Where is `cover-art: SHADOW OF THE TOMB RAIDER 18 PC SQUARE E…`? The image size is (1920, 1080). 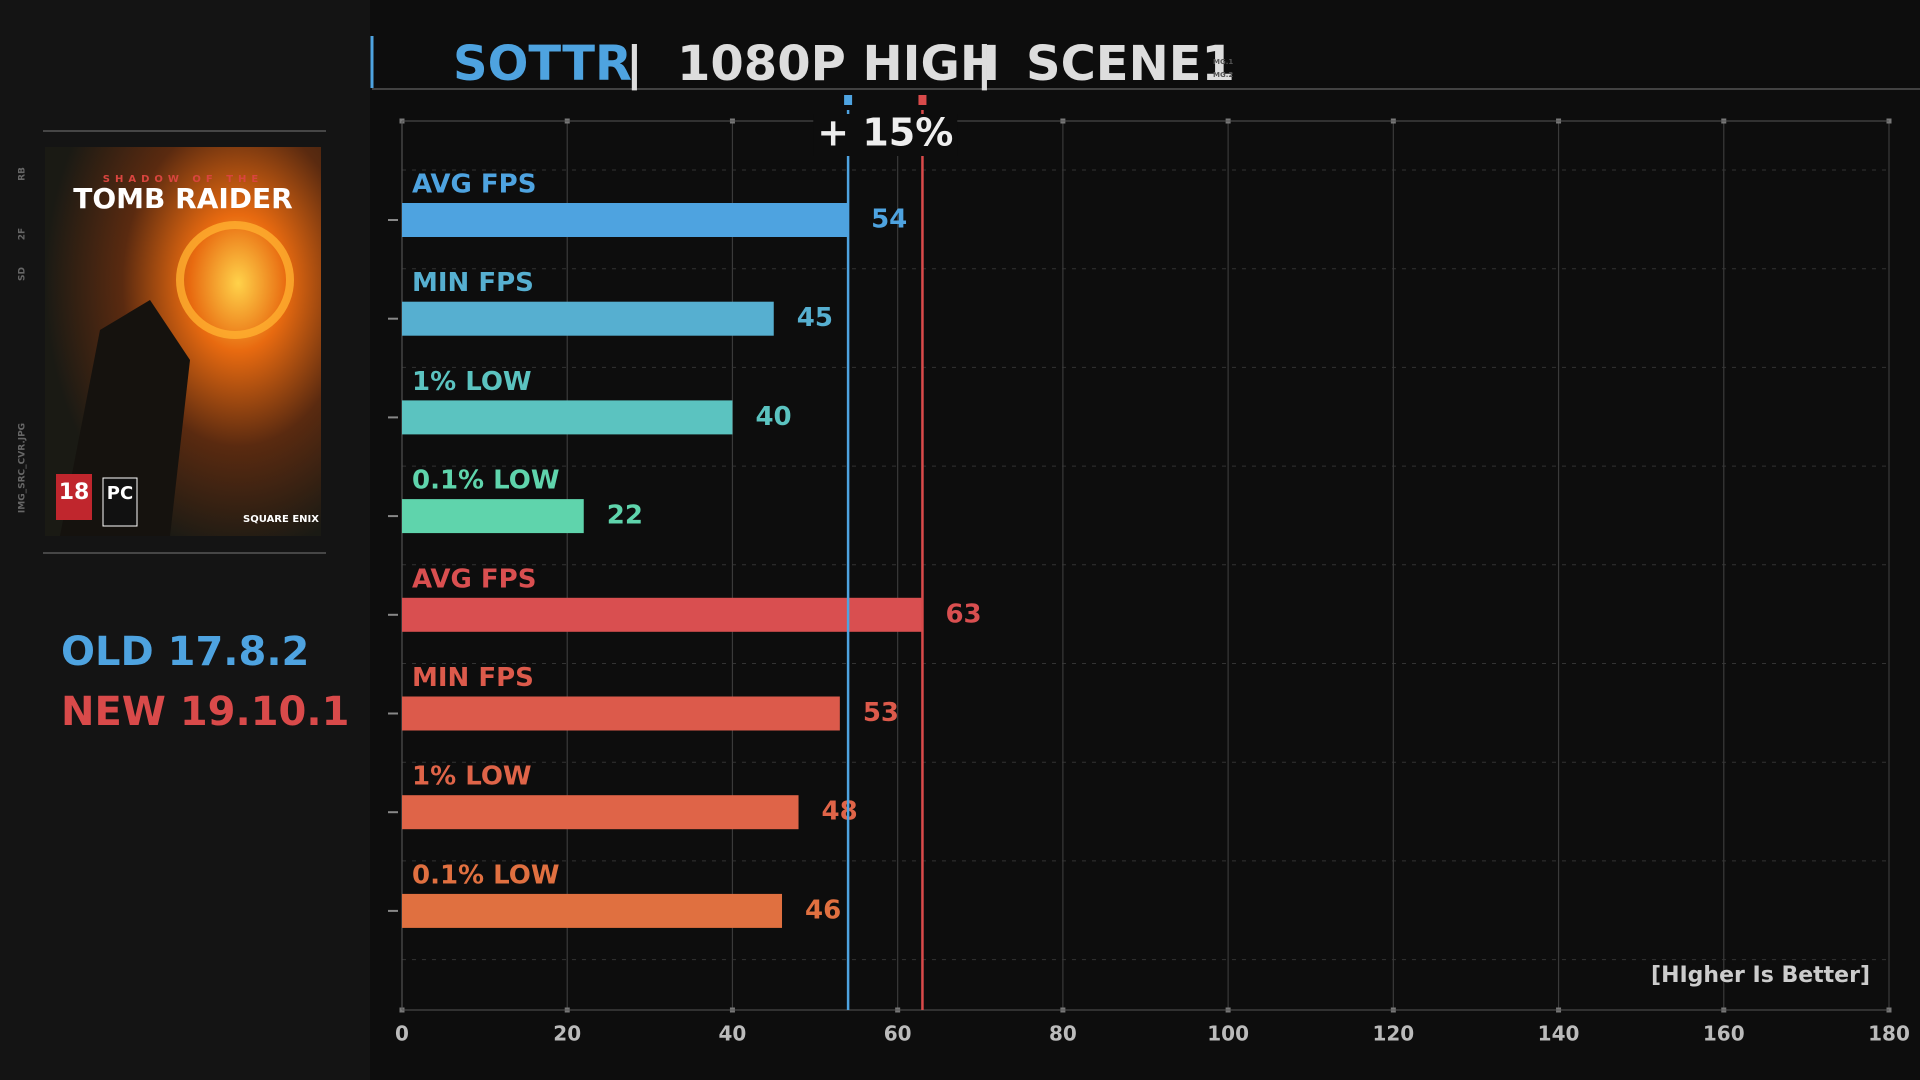 cover-art: SHADOW OF THE TOMB RAIDER 18 PC SQUARE E… is located at coordinates (183, 341).